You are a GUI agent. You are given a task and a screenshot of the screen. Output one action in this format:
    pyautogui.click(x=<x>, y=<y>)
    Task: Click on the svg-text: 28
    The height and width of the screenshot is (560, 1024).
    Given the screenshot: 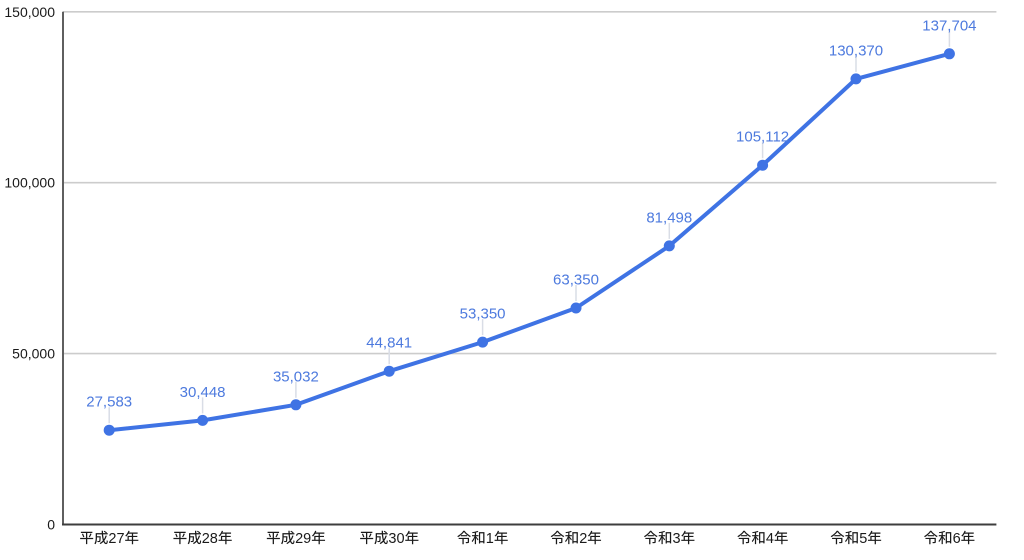 What is the action you would take?
    pyautogui.click(x=210, y=539)
    